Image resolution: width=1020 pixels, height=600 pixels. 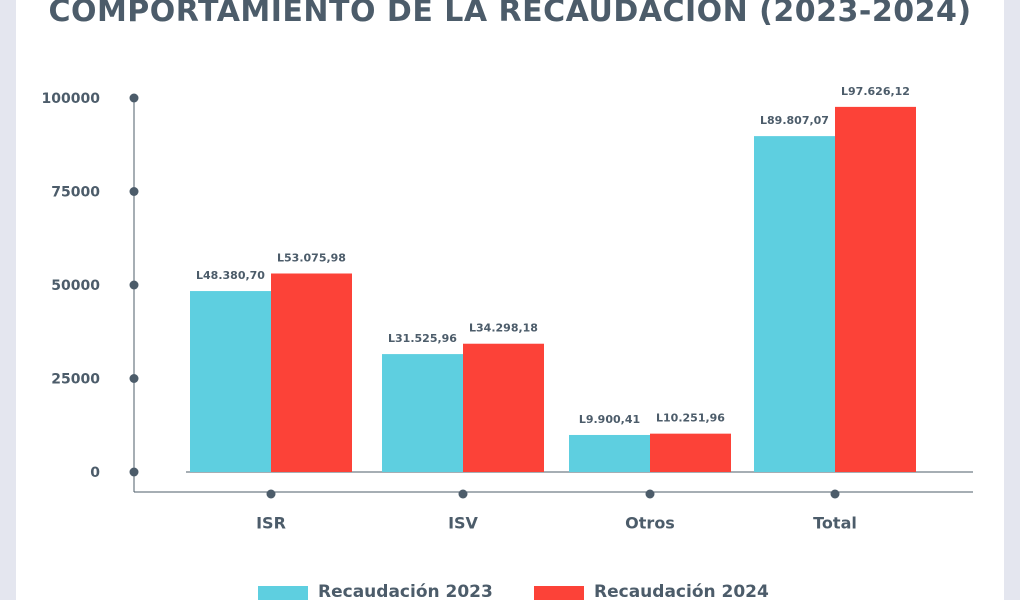 What do you see at coordinates (503, 328) in the screenshot?
I see `data-label: L34.298,18` at bounding box center [503, 328].